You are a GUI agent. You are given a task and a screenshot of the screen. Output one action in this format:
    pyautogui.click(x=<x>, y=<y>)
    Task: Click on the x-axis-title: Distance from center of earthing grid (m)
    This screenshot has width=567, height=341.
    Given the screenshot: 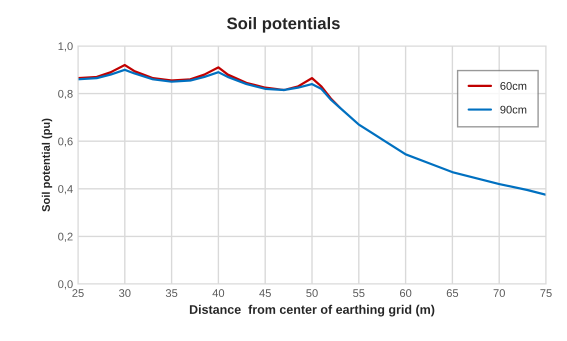 What is the action you would take?
    pyautogui.click(x=312, y=310)
    